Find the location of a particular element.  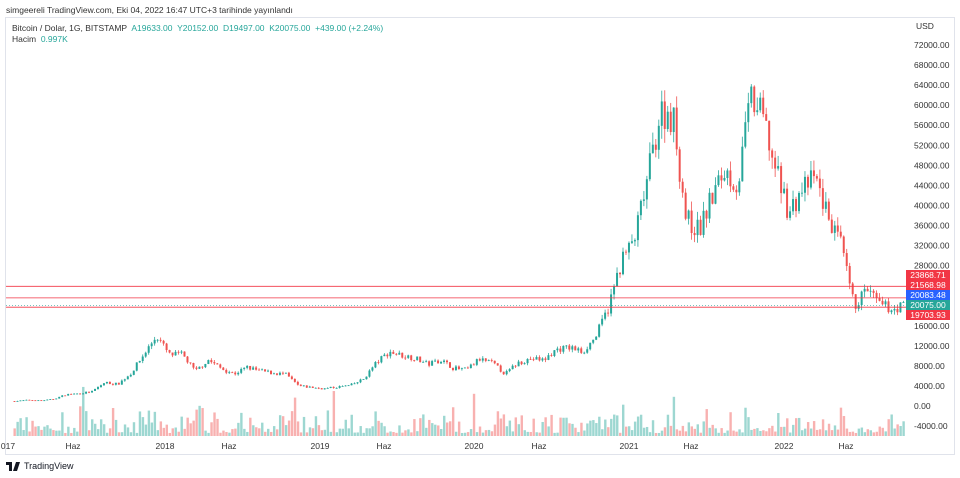

x-tick-label: Haz is located at coordinates (538, 446).